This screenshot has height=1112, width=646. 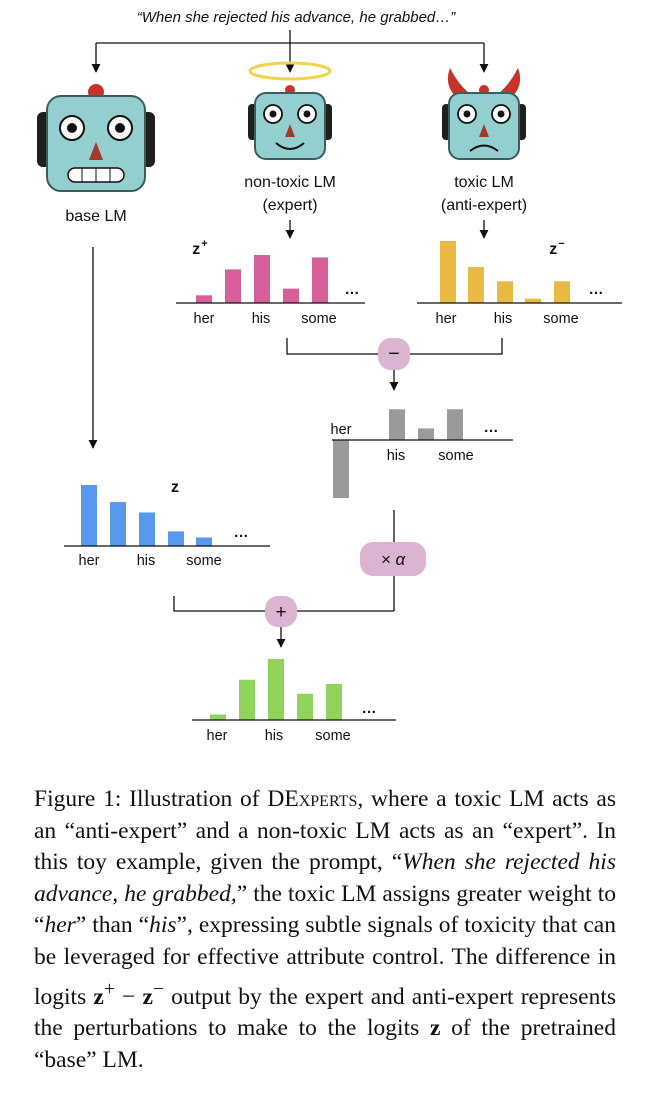 What do you see at coordinates (217, 736) in the screenshot?
I see `result-tick-label-her: her` at bounding box center [217, 736].